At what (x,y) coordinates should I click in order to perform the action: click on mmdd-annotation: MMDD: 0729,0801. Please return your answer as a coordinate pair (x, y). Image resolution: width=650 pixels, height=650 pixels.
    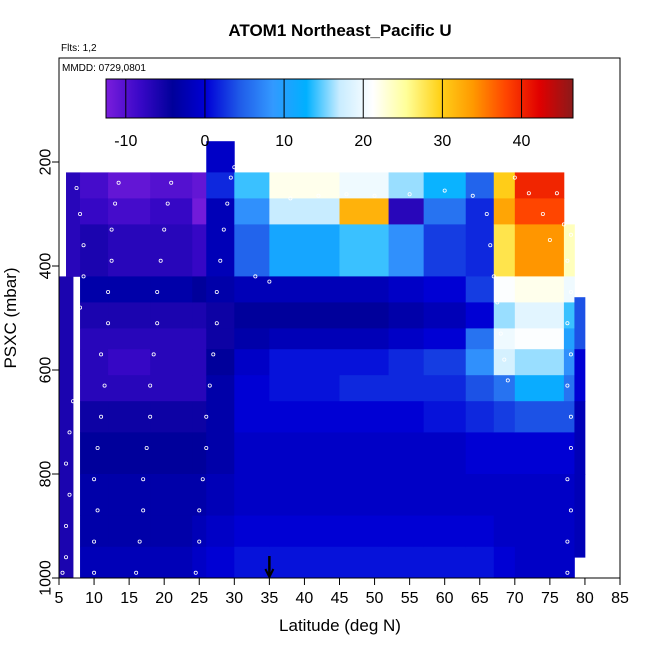
    Looking at the image, I should click on (104, 68).